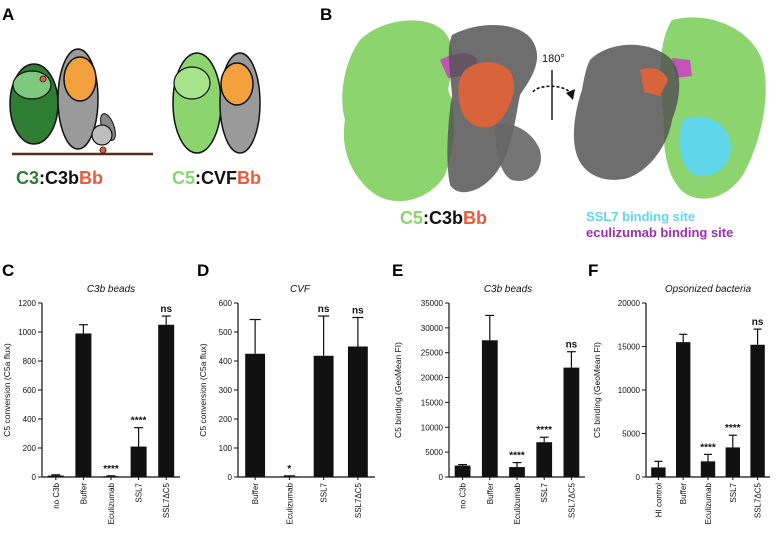  I want to click on chart-title: CVF, so click(300, 289).